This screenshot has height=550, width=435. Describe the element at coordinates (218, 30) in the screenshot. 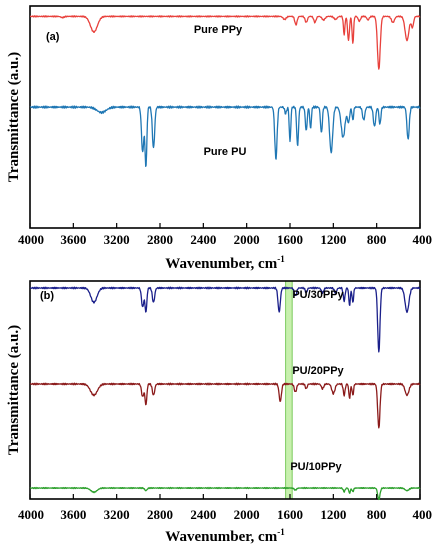

I see `series-label: Pure PPy` at that location.